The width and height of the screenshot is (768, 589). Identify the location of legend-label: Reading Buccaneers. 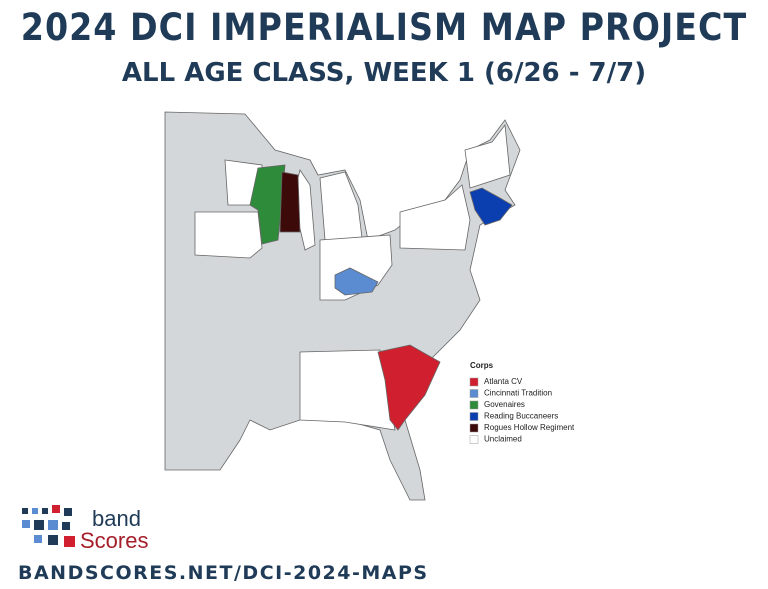
(521, 416).